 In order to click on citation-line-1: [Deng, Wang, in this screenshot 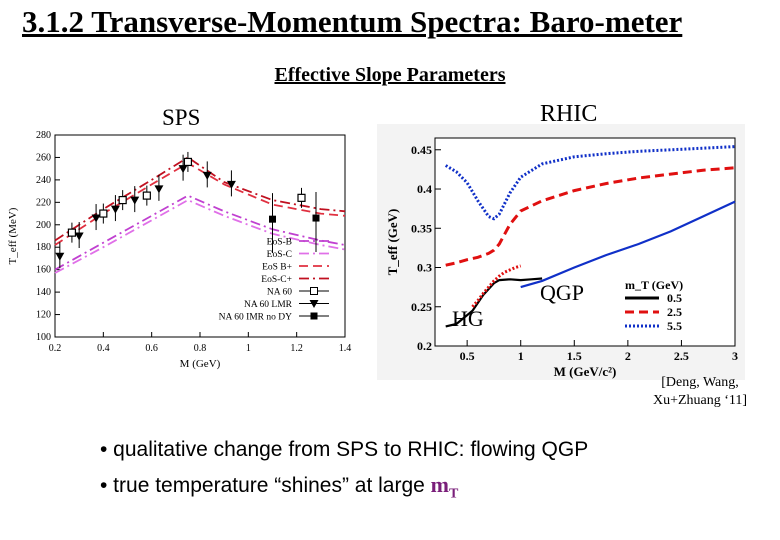, I will do `click(700, 382)`.